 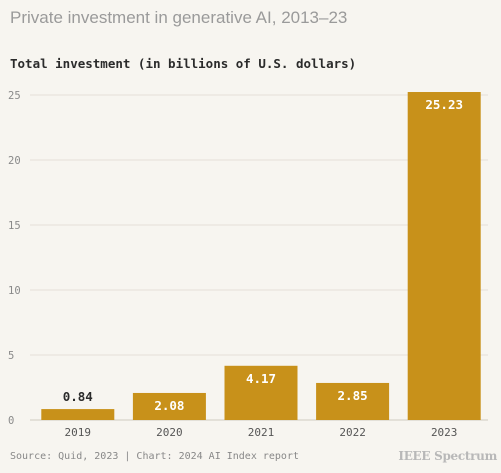 What do you see at coordinates (169, 432) in the screenshot?
I see `x-tick-label: 2020` at bounding box center [169, 432].